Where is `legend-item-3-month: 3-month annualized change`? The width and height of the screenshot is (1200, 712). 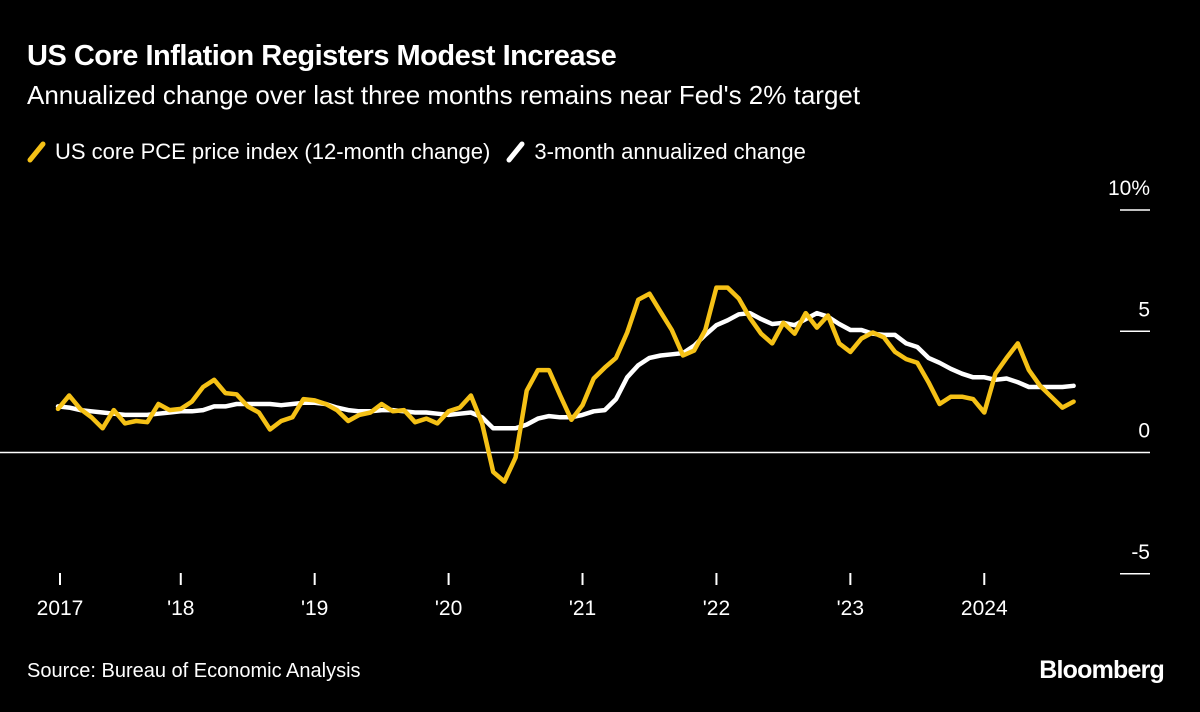 legend-item-3-month: 3-month annualized change is located at coordinates (656, 152).